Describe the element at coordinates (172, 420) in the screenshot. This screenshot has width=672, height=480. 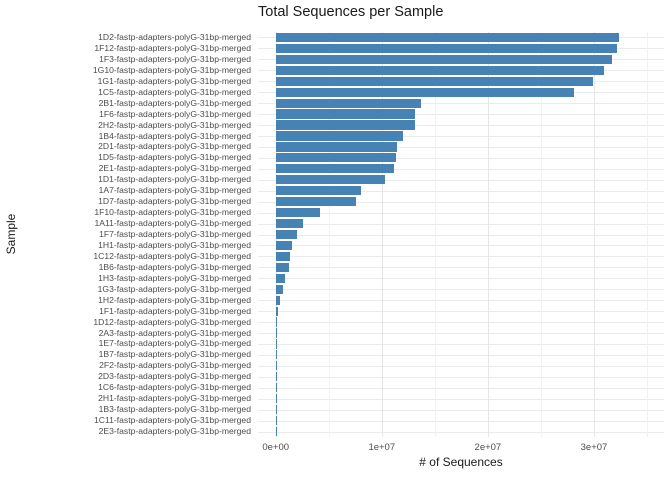
I see `y-axis-tick-label: 1C11-fastp-adapters-polyG-31bp-merged` at that location.